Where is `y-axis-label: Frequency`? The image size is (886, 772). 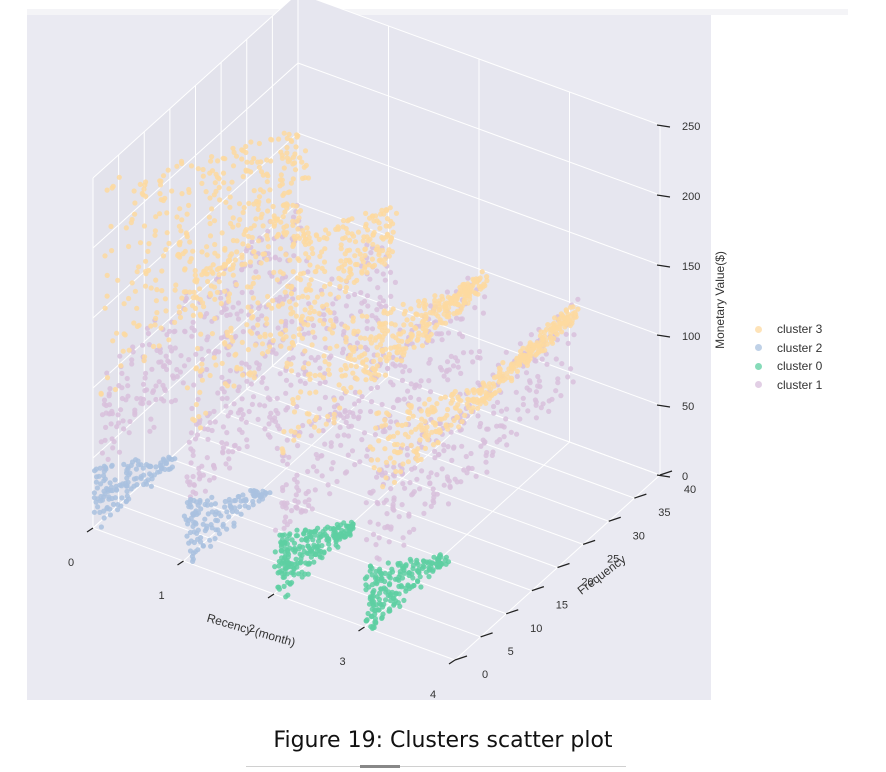 y-axis-label: Frequency is located at coordinates (602, 574).